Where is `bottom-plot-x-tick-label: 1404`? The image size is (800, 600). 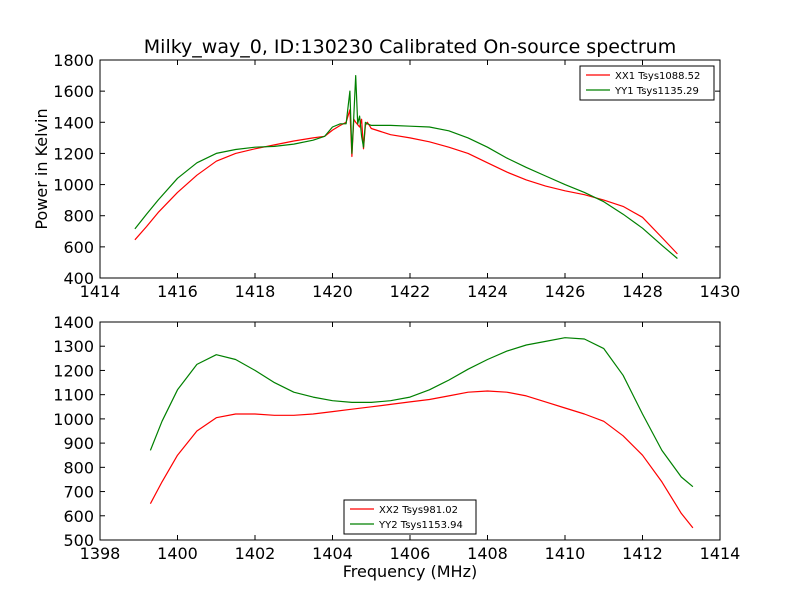 bottom-plot-x-tick-label: 1404 is located at coordinates (332, 553).